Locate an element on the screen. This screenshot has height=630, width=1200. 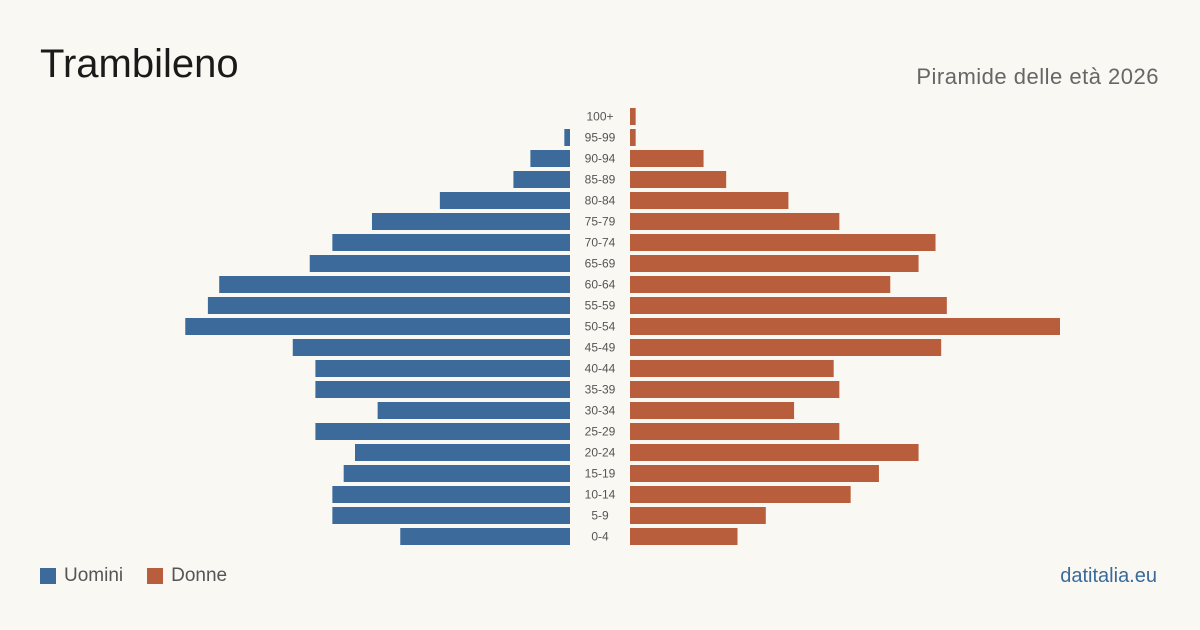
age-label-70-74: 70-74 is located at coordinates (600, 243).